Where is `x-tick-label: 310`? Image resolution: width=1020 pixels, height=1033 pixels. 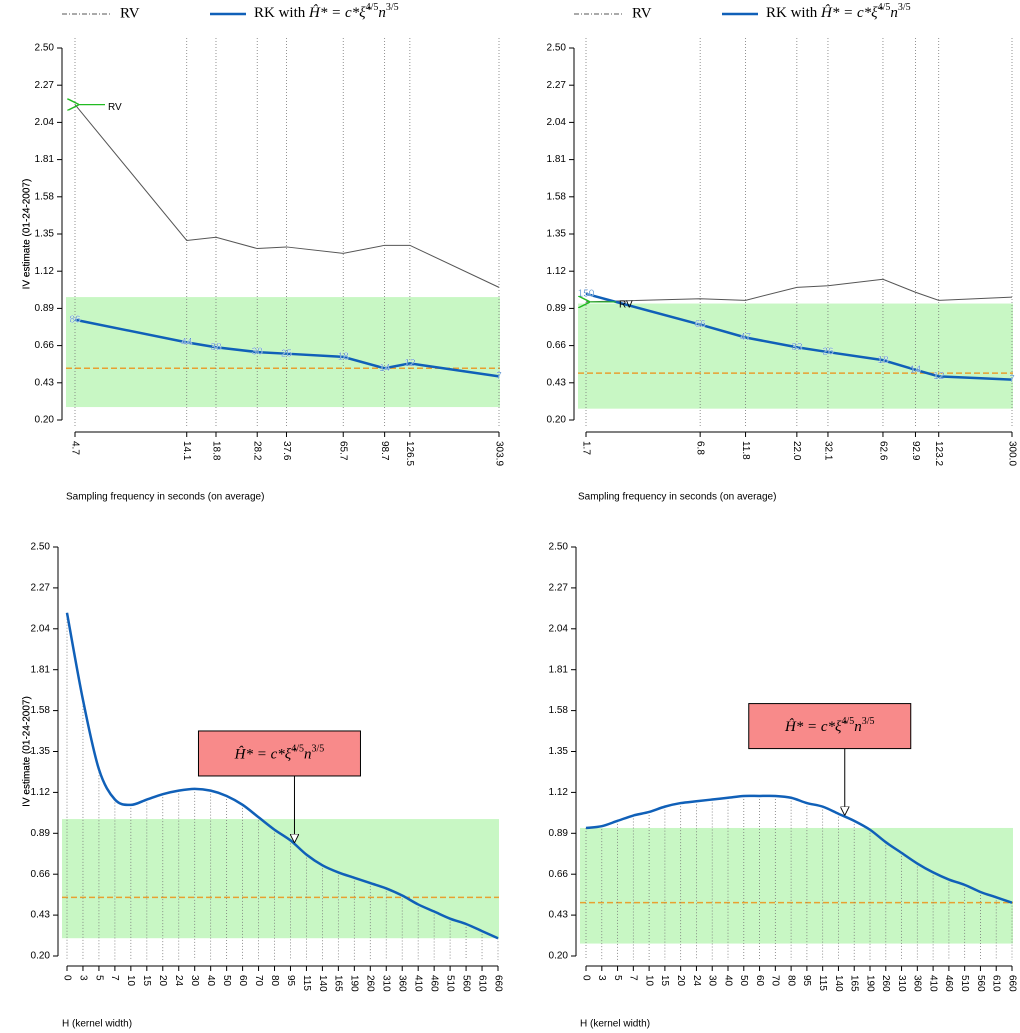
x-tick-label: 310 is located at coordinates (386, 983).